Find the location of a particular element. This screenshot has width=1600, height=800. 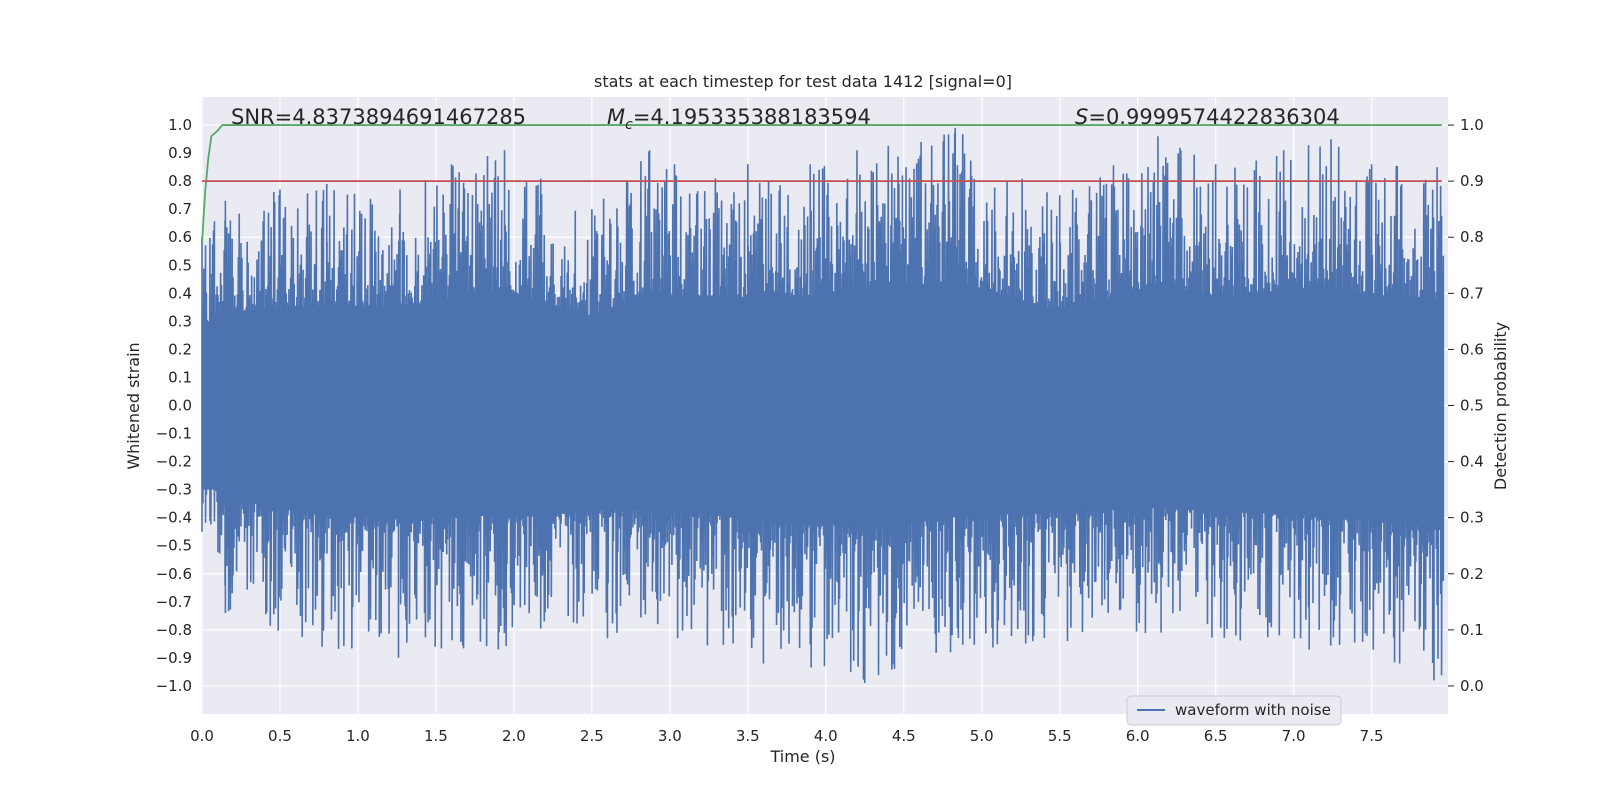

left-y-tick-label: 0.4 is located at coordinates (180, 293).